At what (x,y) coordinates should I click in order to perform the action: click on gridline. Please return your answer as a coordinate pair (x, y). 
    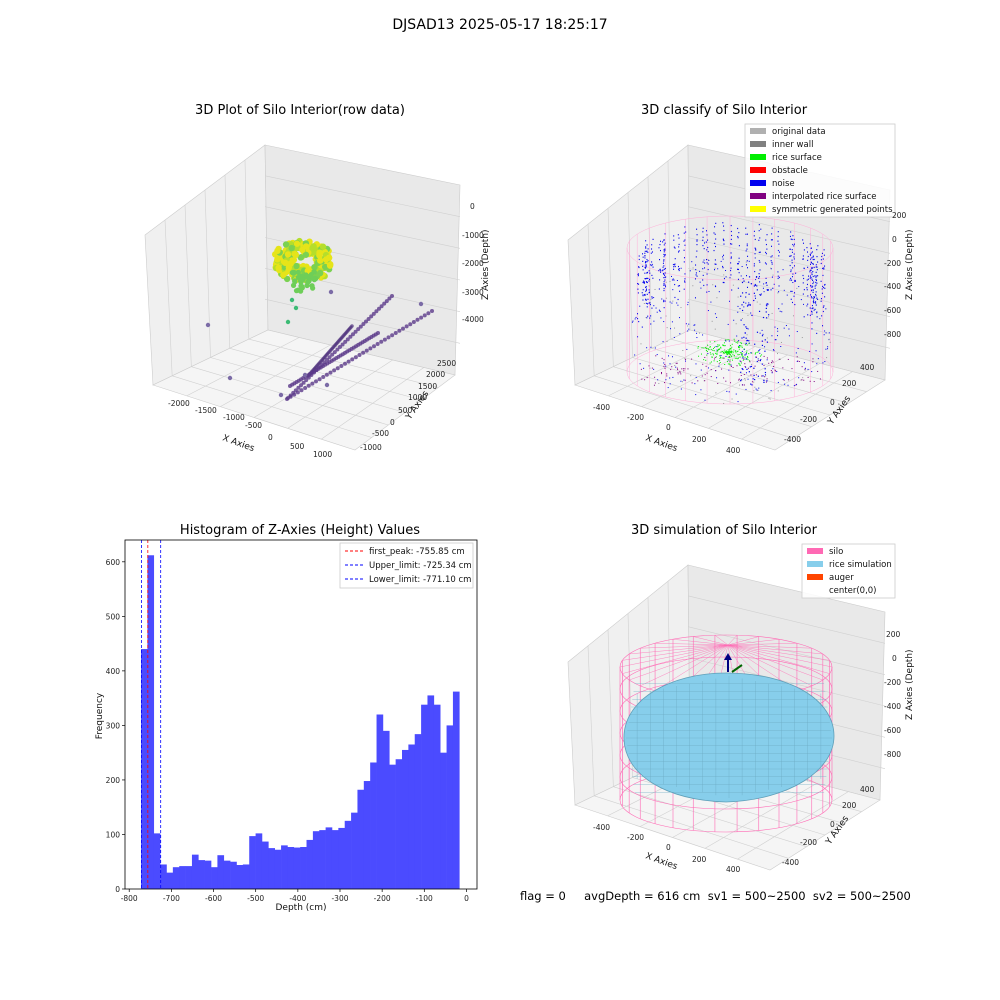
    Looking at the image, I should click on (610, 708).